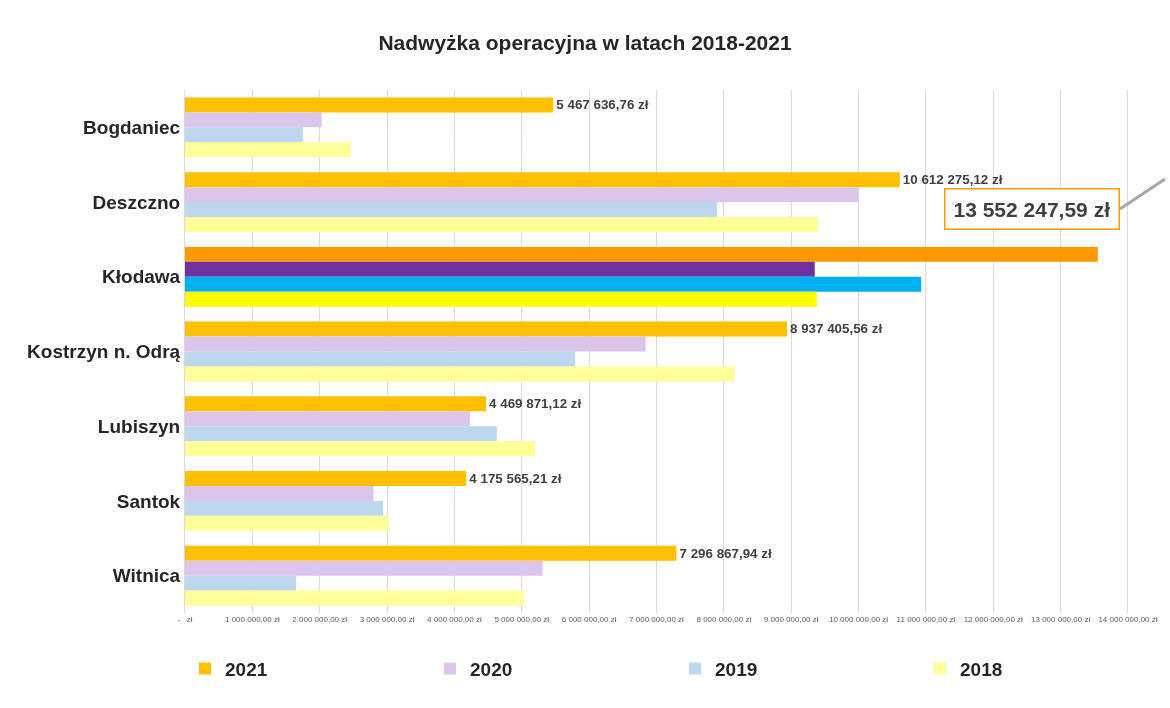 The height and width of the screenshot is (708, 1170). Describe the element at coordinates (387, 619) in the screenshot. I see `x-tick-label: 3 000 000,00 zł` at that location.